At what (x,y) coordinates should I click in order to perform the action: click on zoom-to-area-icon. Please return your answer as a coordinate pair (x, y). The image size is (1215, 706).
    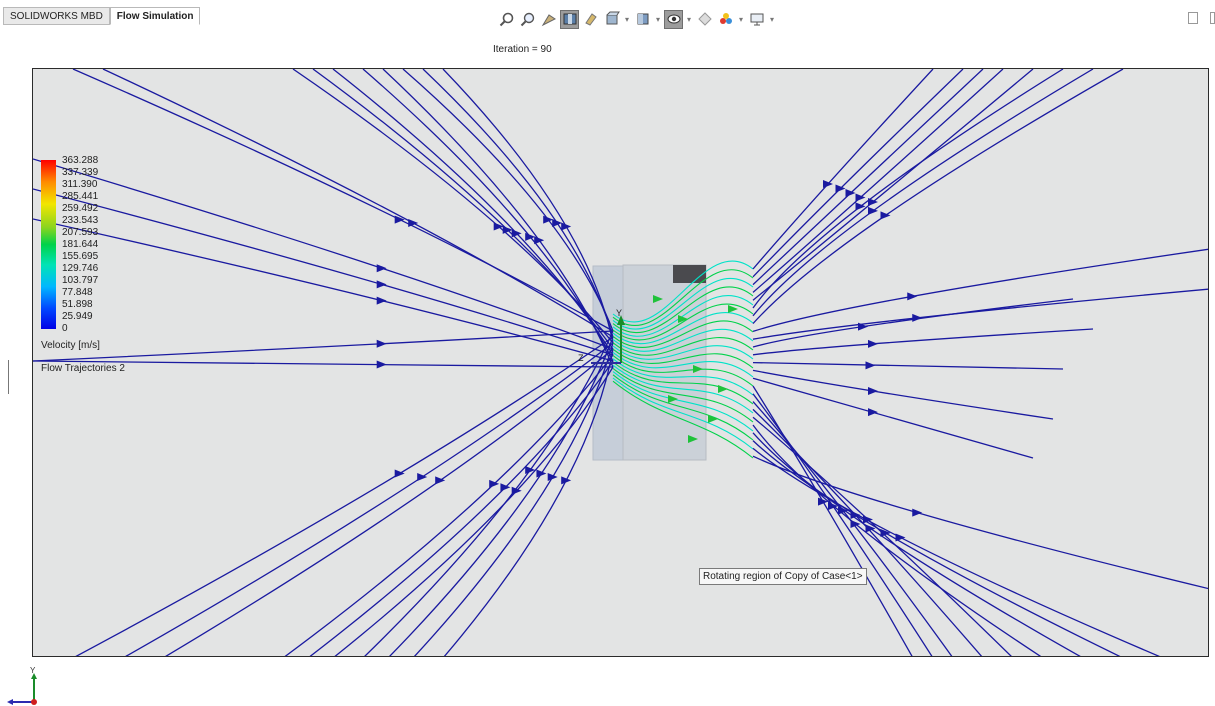
    Looking at the image, I should click on (527, 19).